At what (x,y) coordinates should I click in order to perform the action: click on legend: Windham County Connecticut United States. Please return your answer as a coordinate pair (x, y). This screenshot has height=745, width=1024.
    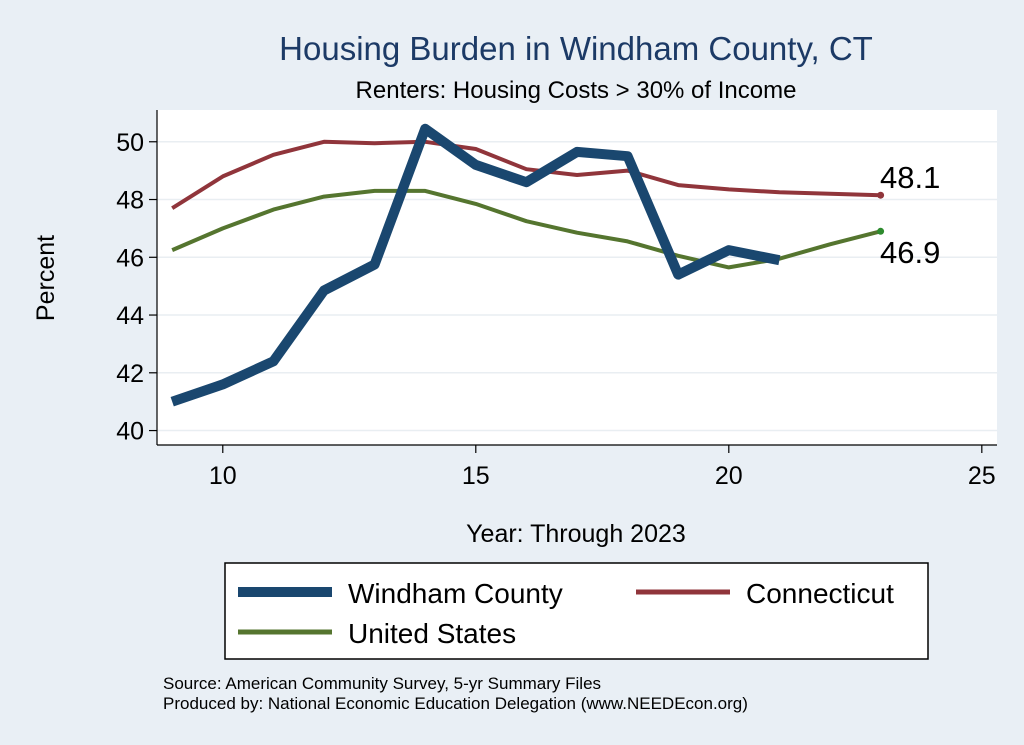
    Looking at the image, I should click on (576, 611).